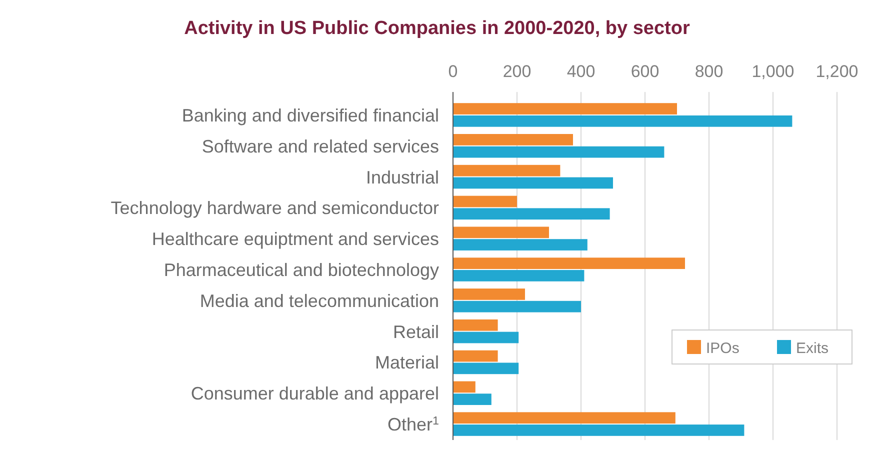 The width and height of the screenshot is (874, 450). I want to click on y-tick-label: Software and related services, so click(320, 146).